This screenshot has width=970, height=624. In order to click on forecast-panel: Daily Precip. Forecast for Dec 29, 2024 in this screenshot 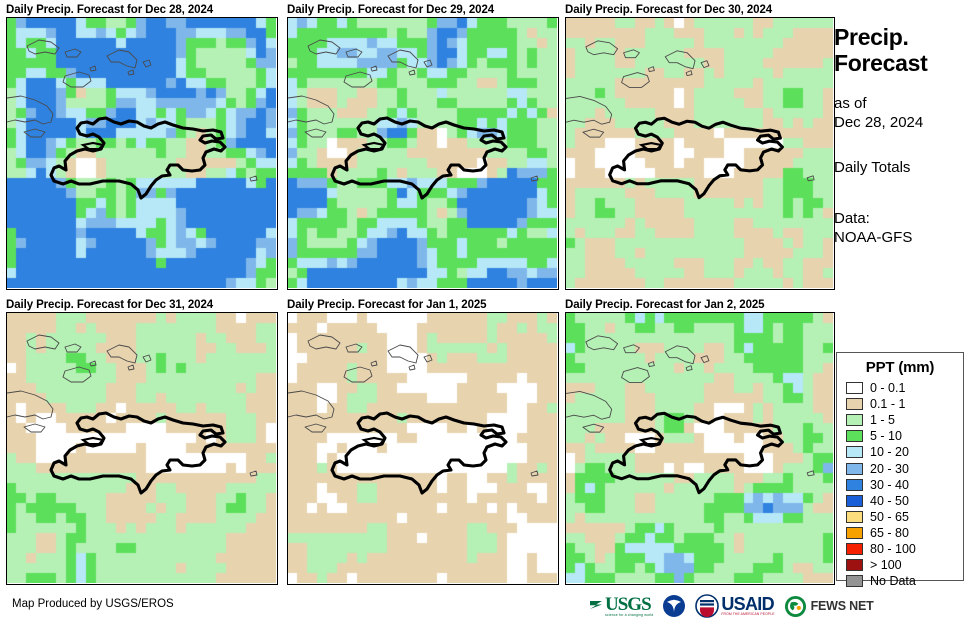, I will do `click(420, 147)`.